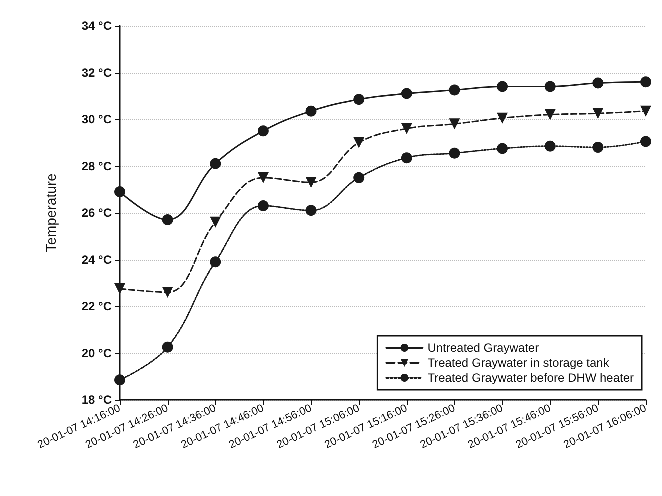 Image resolution: width=662 pixels, height=496 pixels. Describe the element at coordinates (97, 119) in the screenshot. I see `y-tick-label: 30 °C` at that location.